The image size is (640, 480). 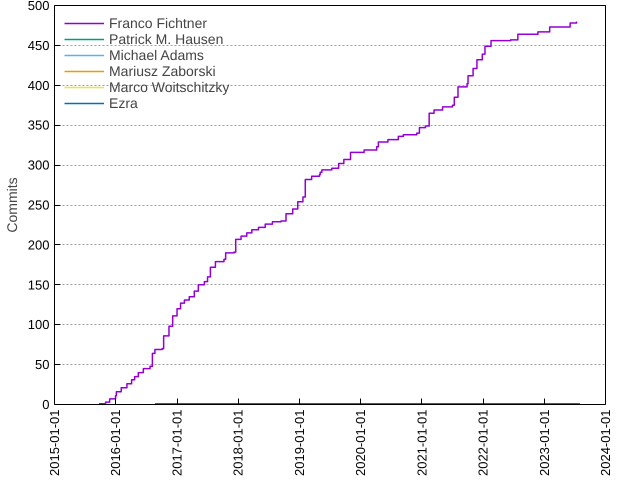 I want to click on legend-label: Patrick M. Hausen, so click(x=166, y=39).